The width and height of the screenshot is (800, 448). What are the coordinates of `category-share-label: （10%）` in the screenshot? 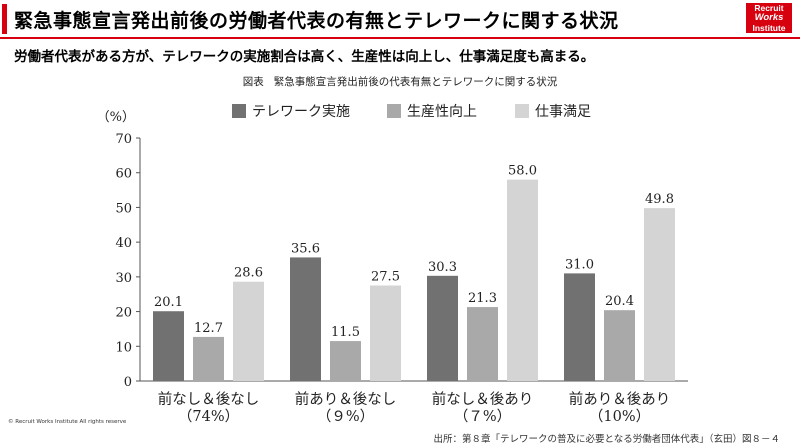 It's located at (619, 416).